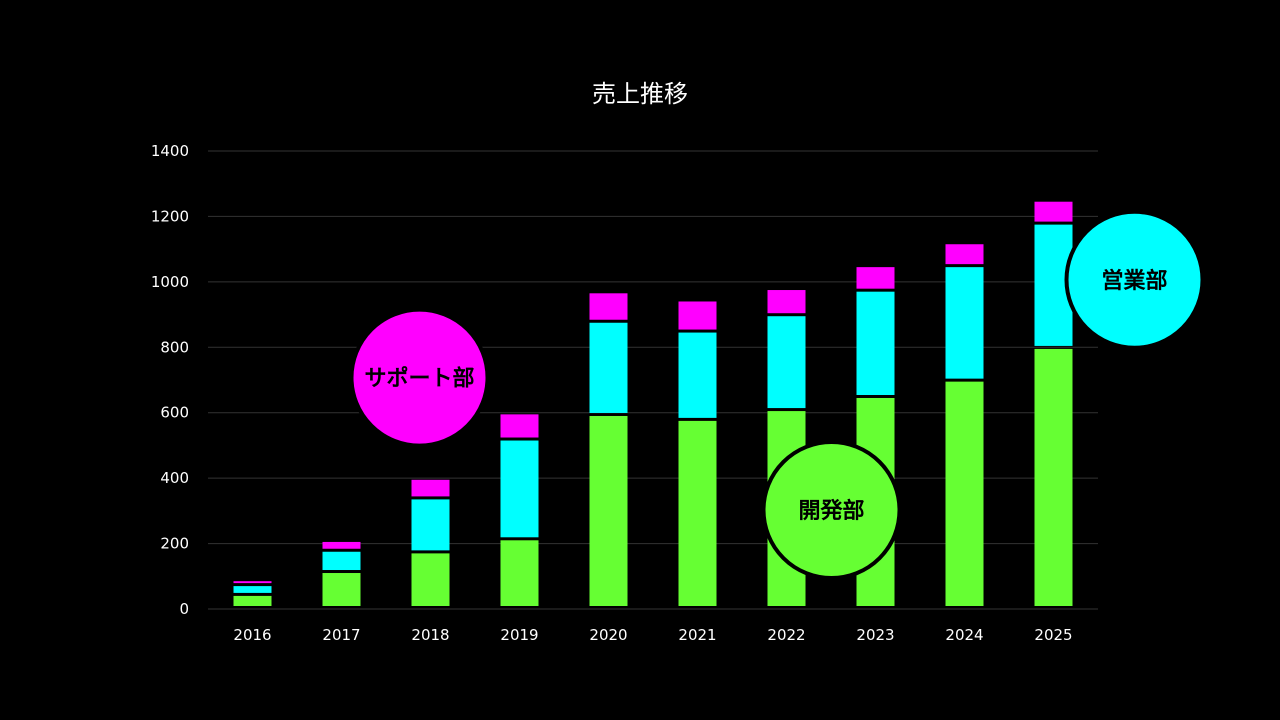 The height and width of the screenshot is (720, 1280). Describe the element at coordinates (341, 635) in the screenshot. I see `x-tick-label: 2017` at that location.